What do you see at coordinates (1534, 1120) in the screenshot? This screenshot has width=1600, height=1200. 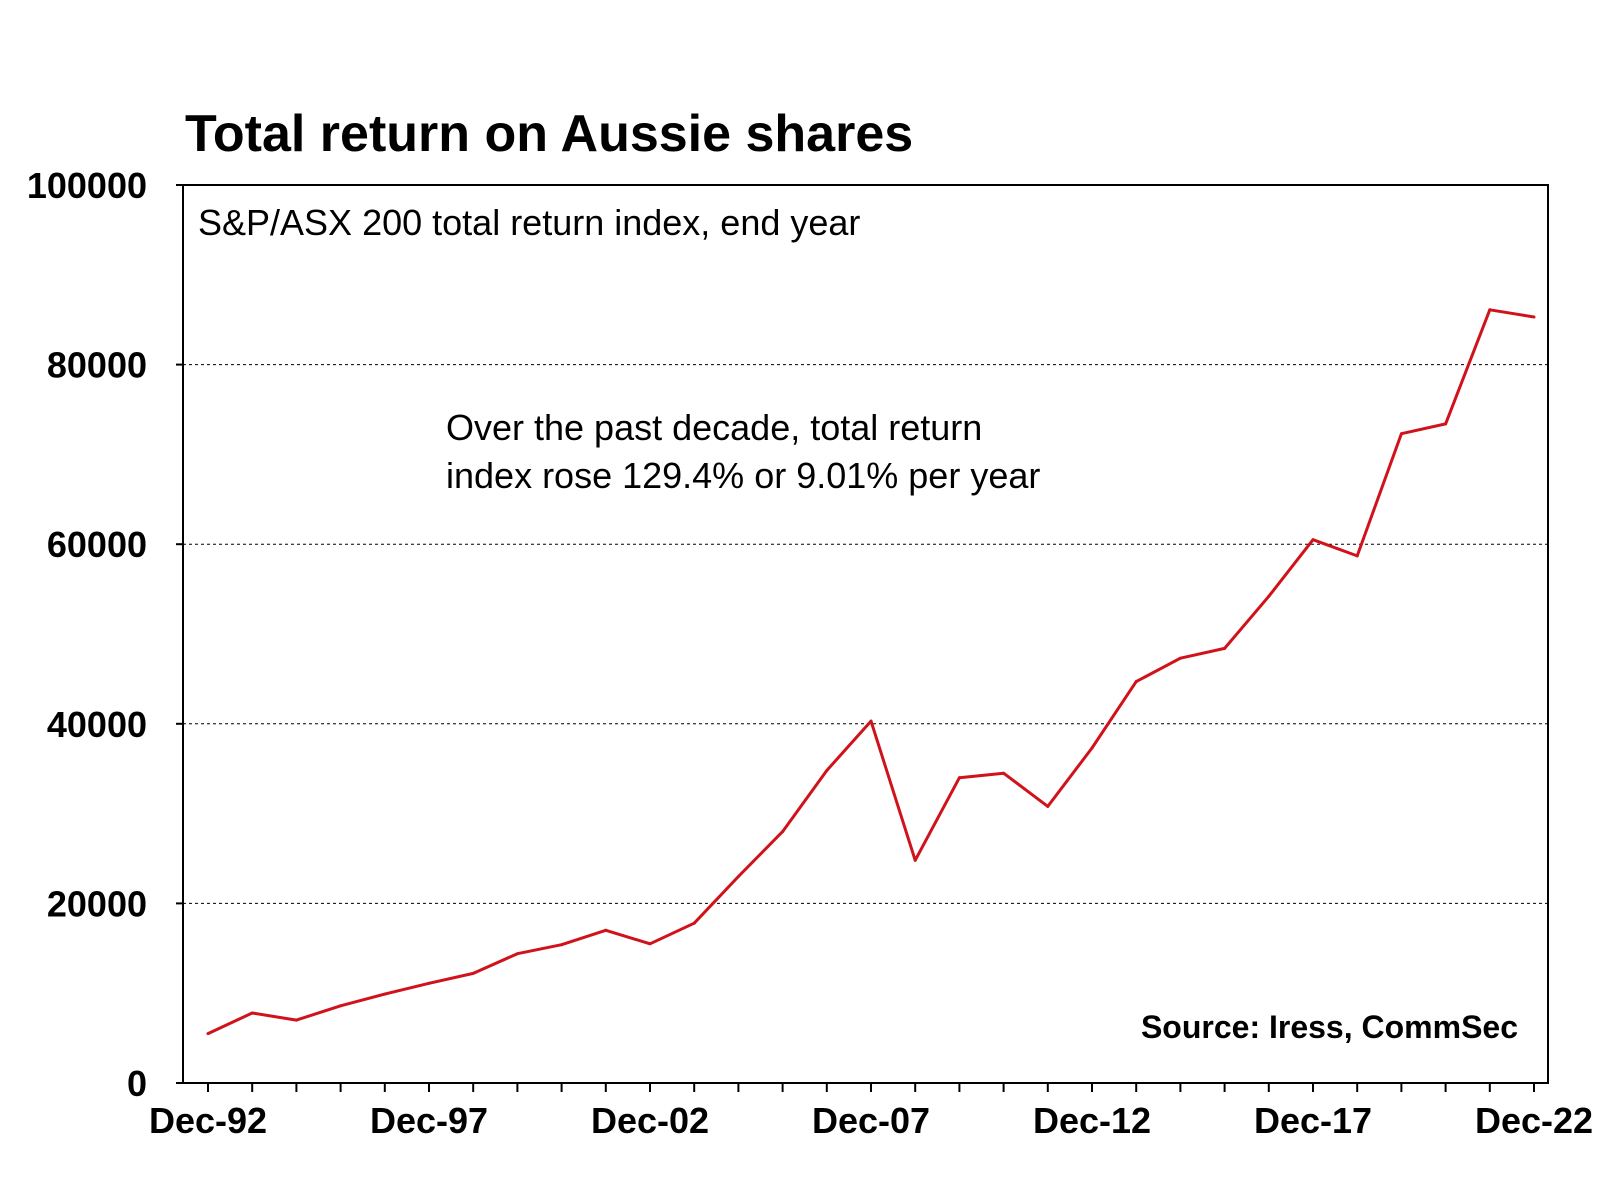 I see `x-tick-label: Dec-22` at bounding box center [1534, 1120].